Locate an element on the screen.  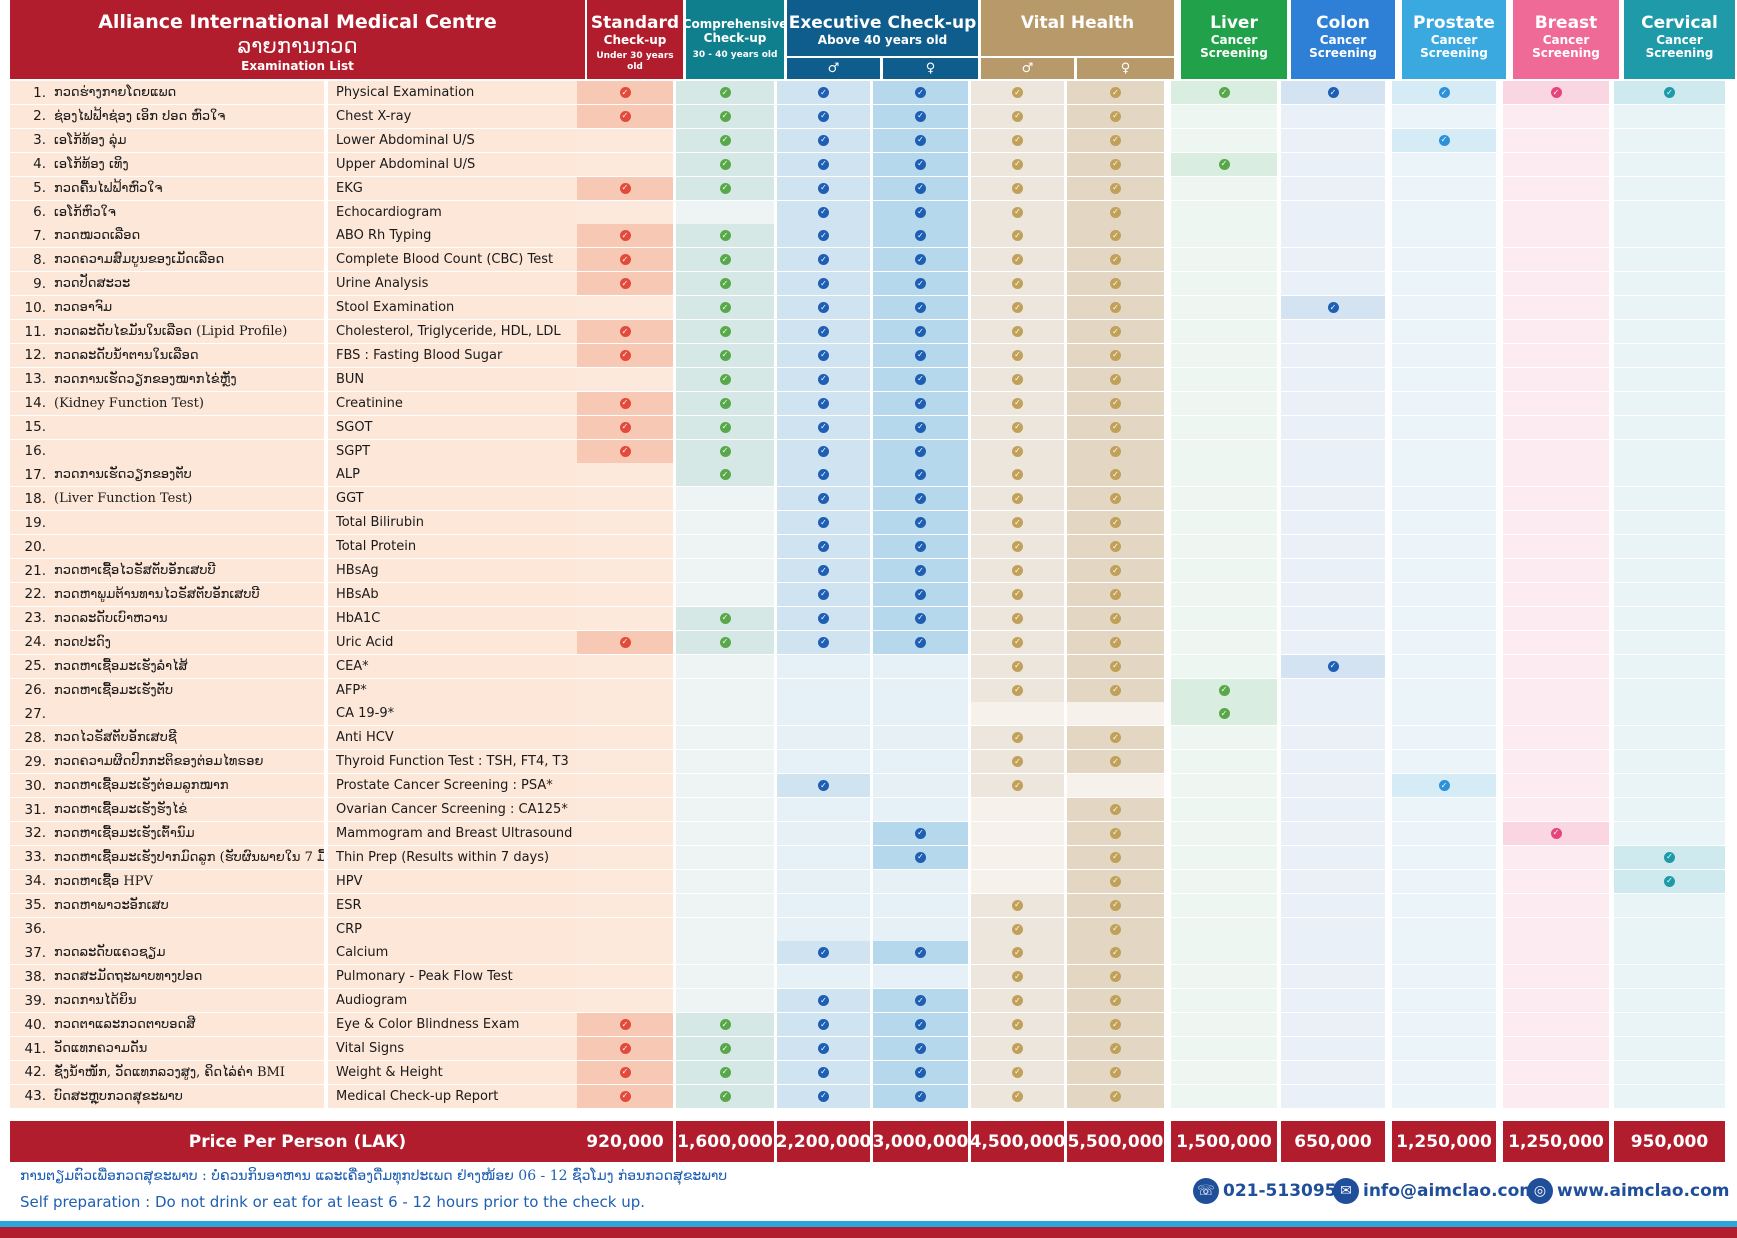
exam-name-en: ABO Rh Typing is located at coordinates (384, 236).